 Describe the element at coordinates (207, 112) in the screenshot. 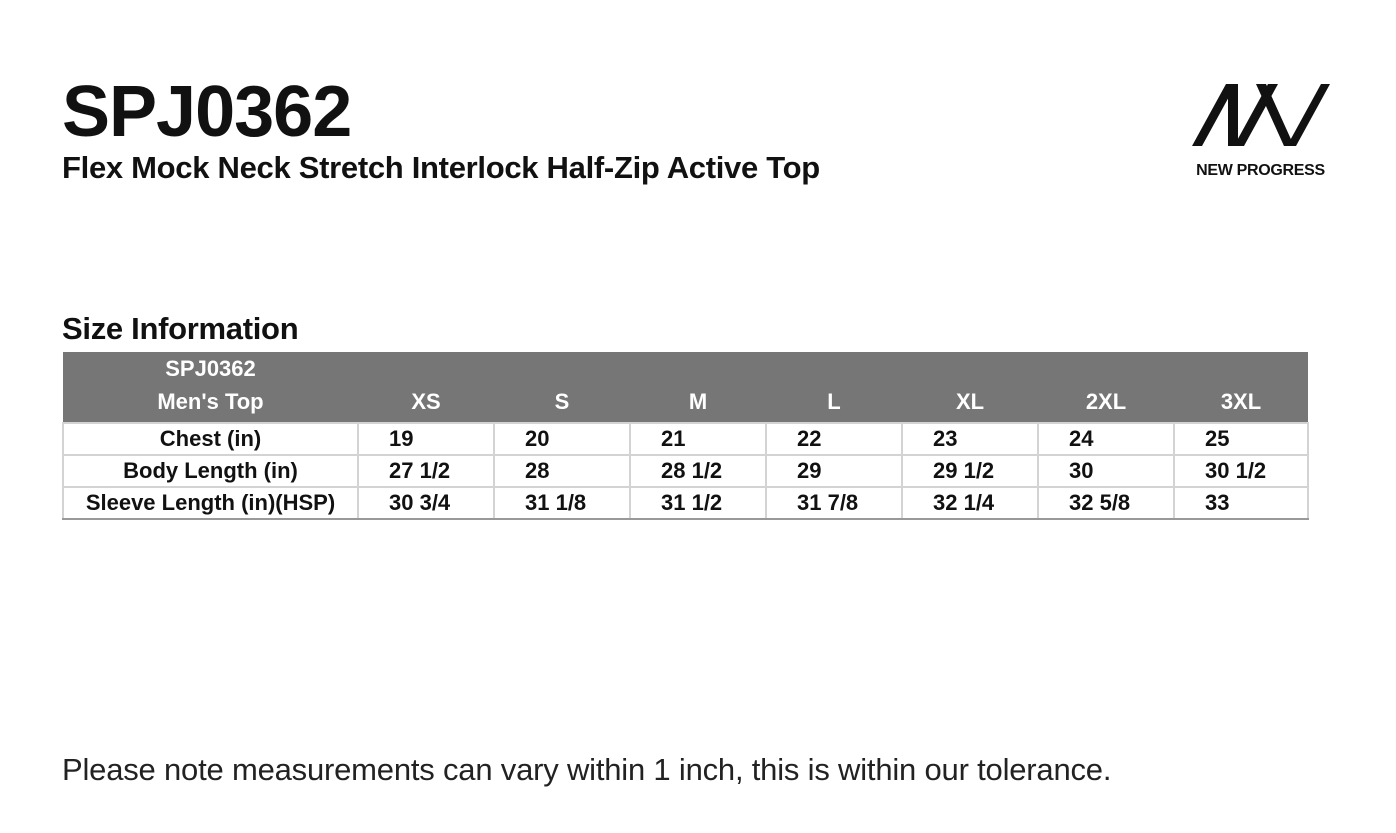

I see `page-title: SPJ0362` at that location.